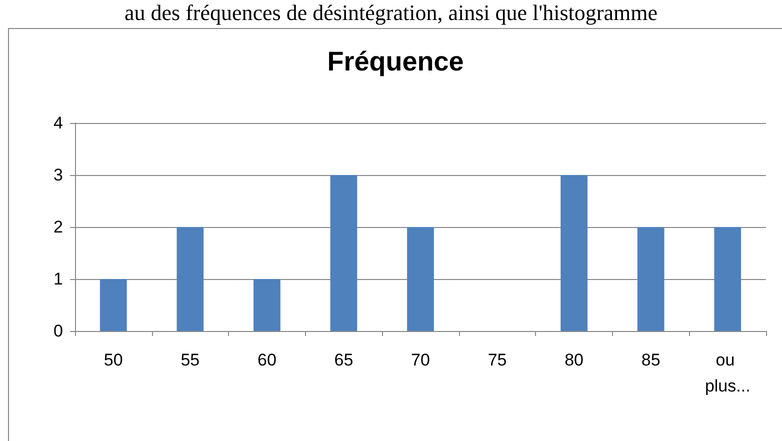 The image size is (782, 441). Describe the element at coordinates (58, 227) in the screenshot. I see `y-tick-label: 2` at that location.